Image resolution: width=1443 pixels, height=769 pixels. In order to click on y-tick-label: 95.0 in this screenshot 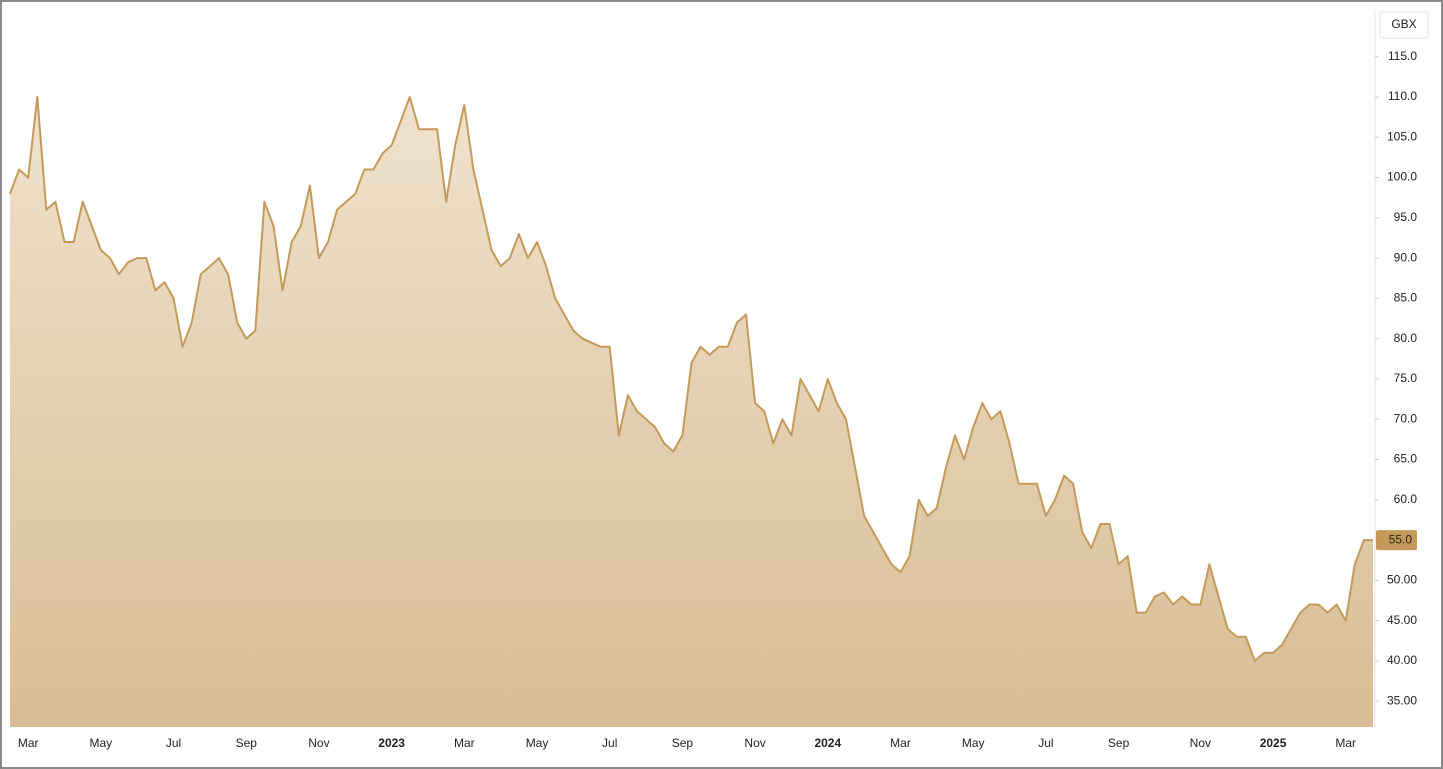, I will do `click(1406, 217)`.